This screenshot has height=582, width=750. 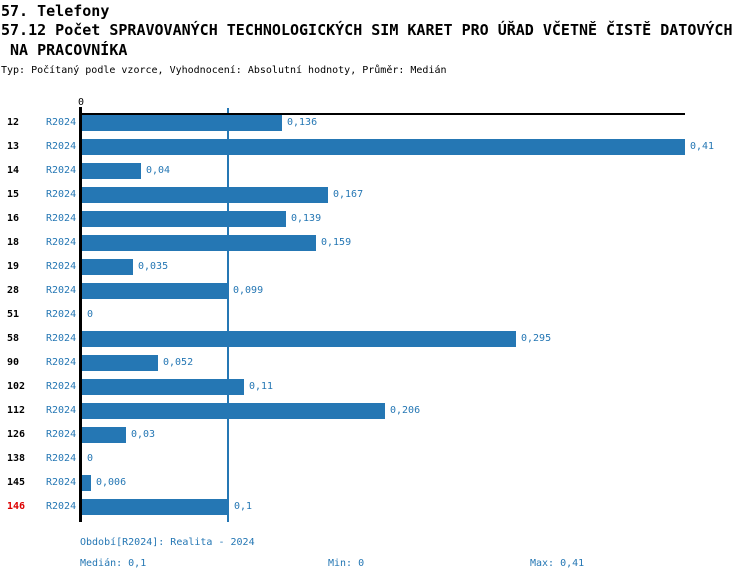 I want to click on category-label-16: 16, so click(x=13, y=218).